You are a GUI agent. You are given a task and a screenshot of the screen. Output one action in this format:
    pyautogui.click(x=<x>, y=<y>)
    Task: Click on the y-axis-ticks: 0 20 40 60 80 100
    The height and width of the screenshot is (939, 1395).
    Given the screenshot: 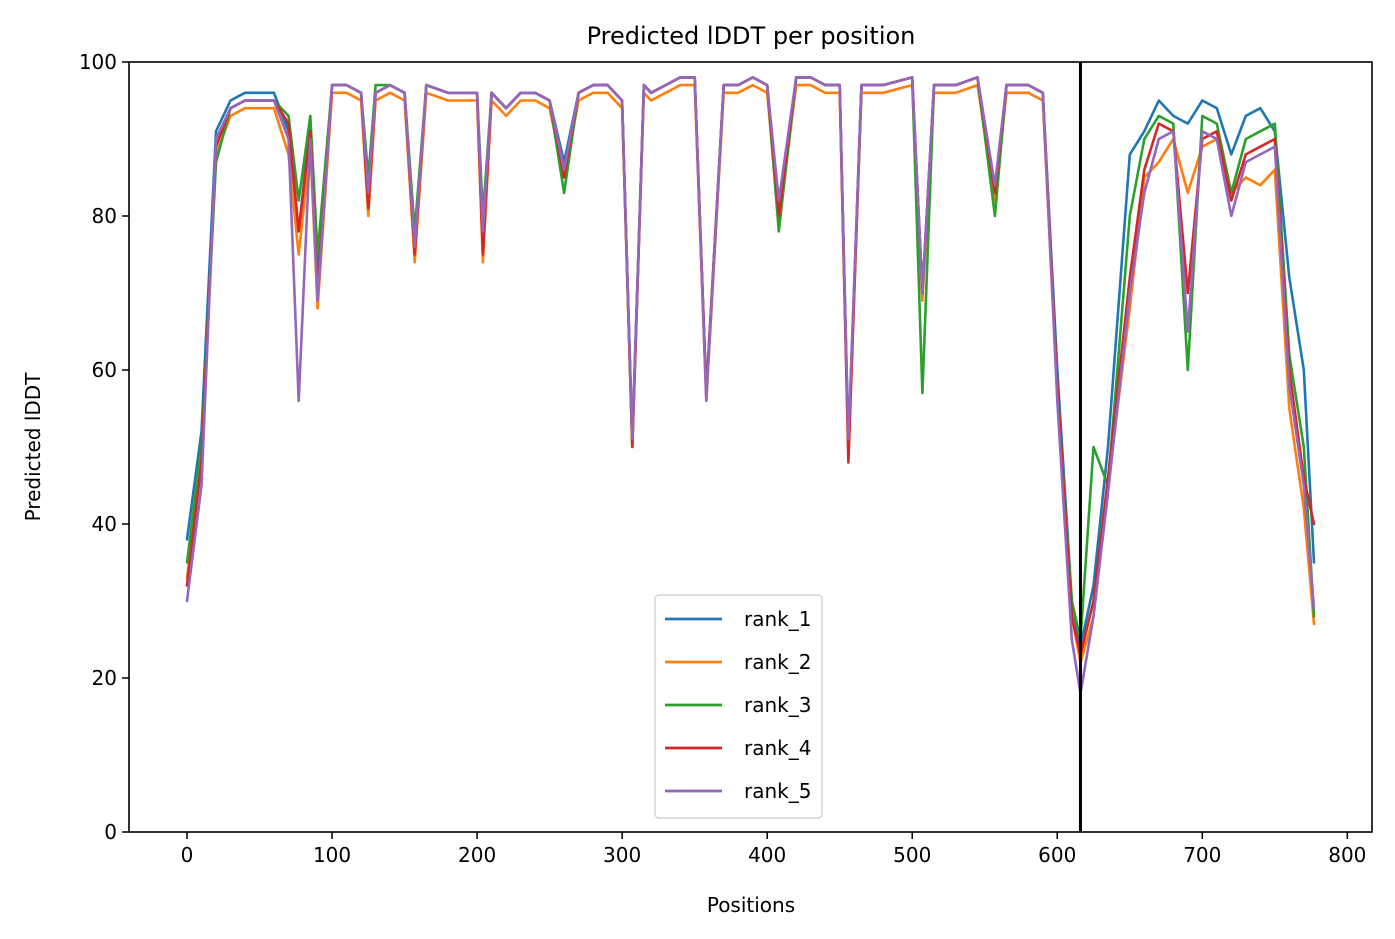 What is the action you would take?
    pyautogui.click(x=104, y=447)
    